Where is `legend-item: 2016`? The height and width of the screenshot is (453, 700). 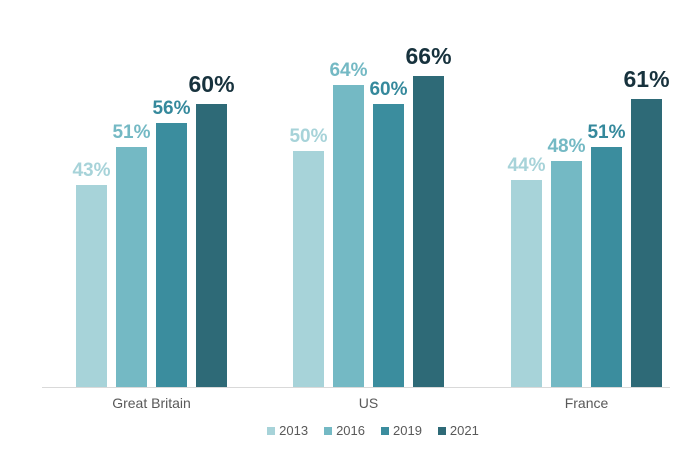 legend-item: 2016 is located at coordinates (344, 430).